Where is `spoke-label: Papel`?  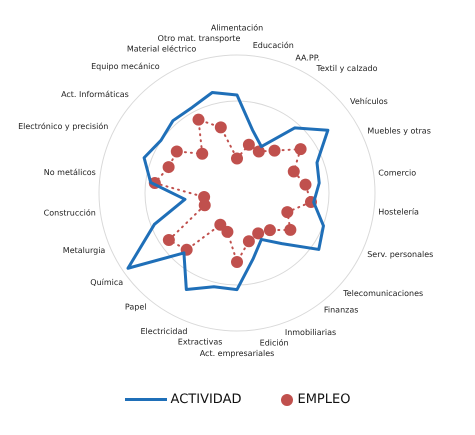
spoke-label: Papel is located at coordinates (135, 307).